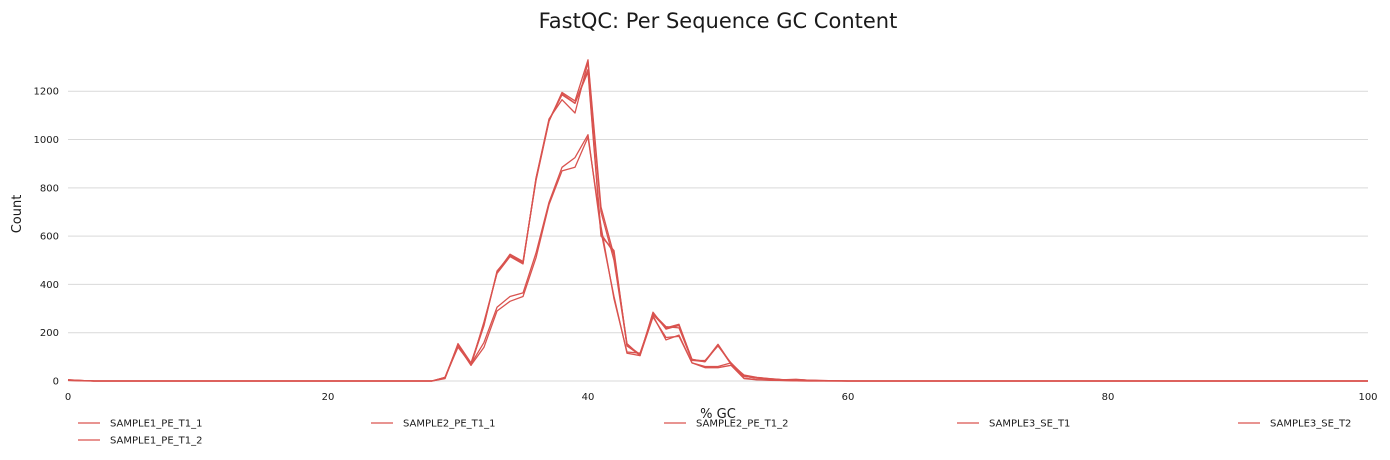 The height and width of the screenshot is (460, 1390). Describe the element at coordinates (49, 237) in the screenshot. I see `y-tick-label: 600` at that location.